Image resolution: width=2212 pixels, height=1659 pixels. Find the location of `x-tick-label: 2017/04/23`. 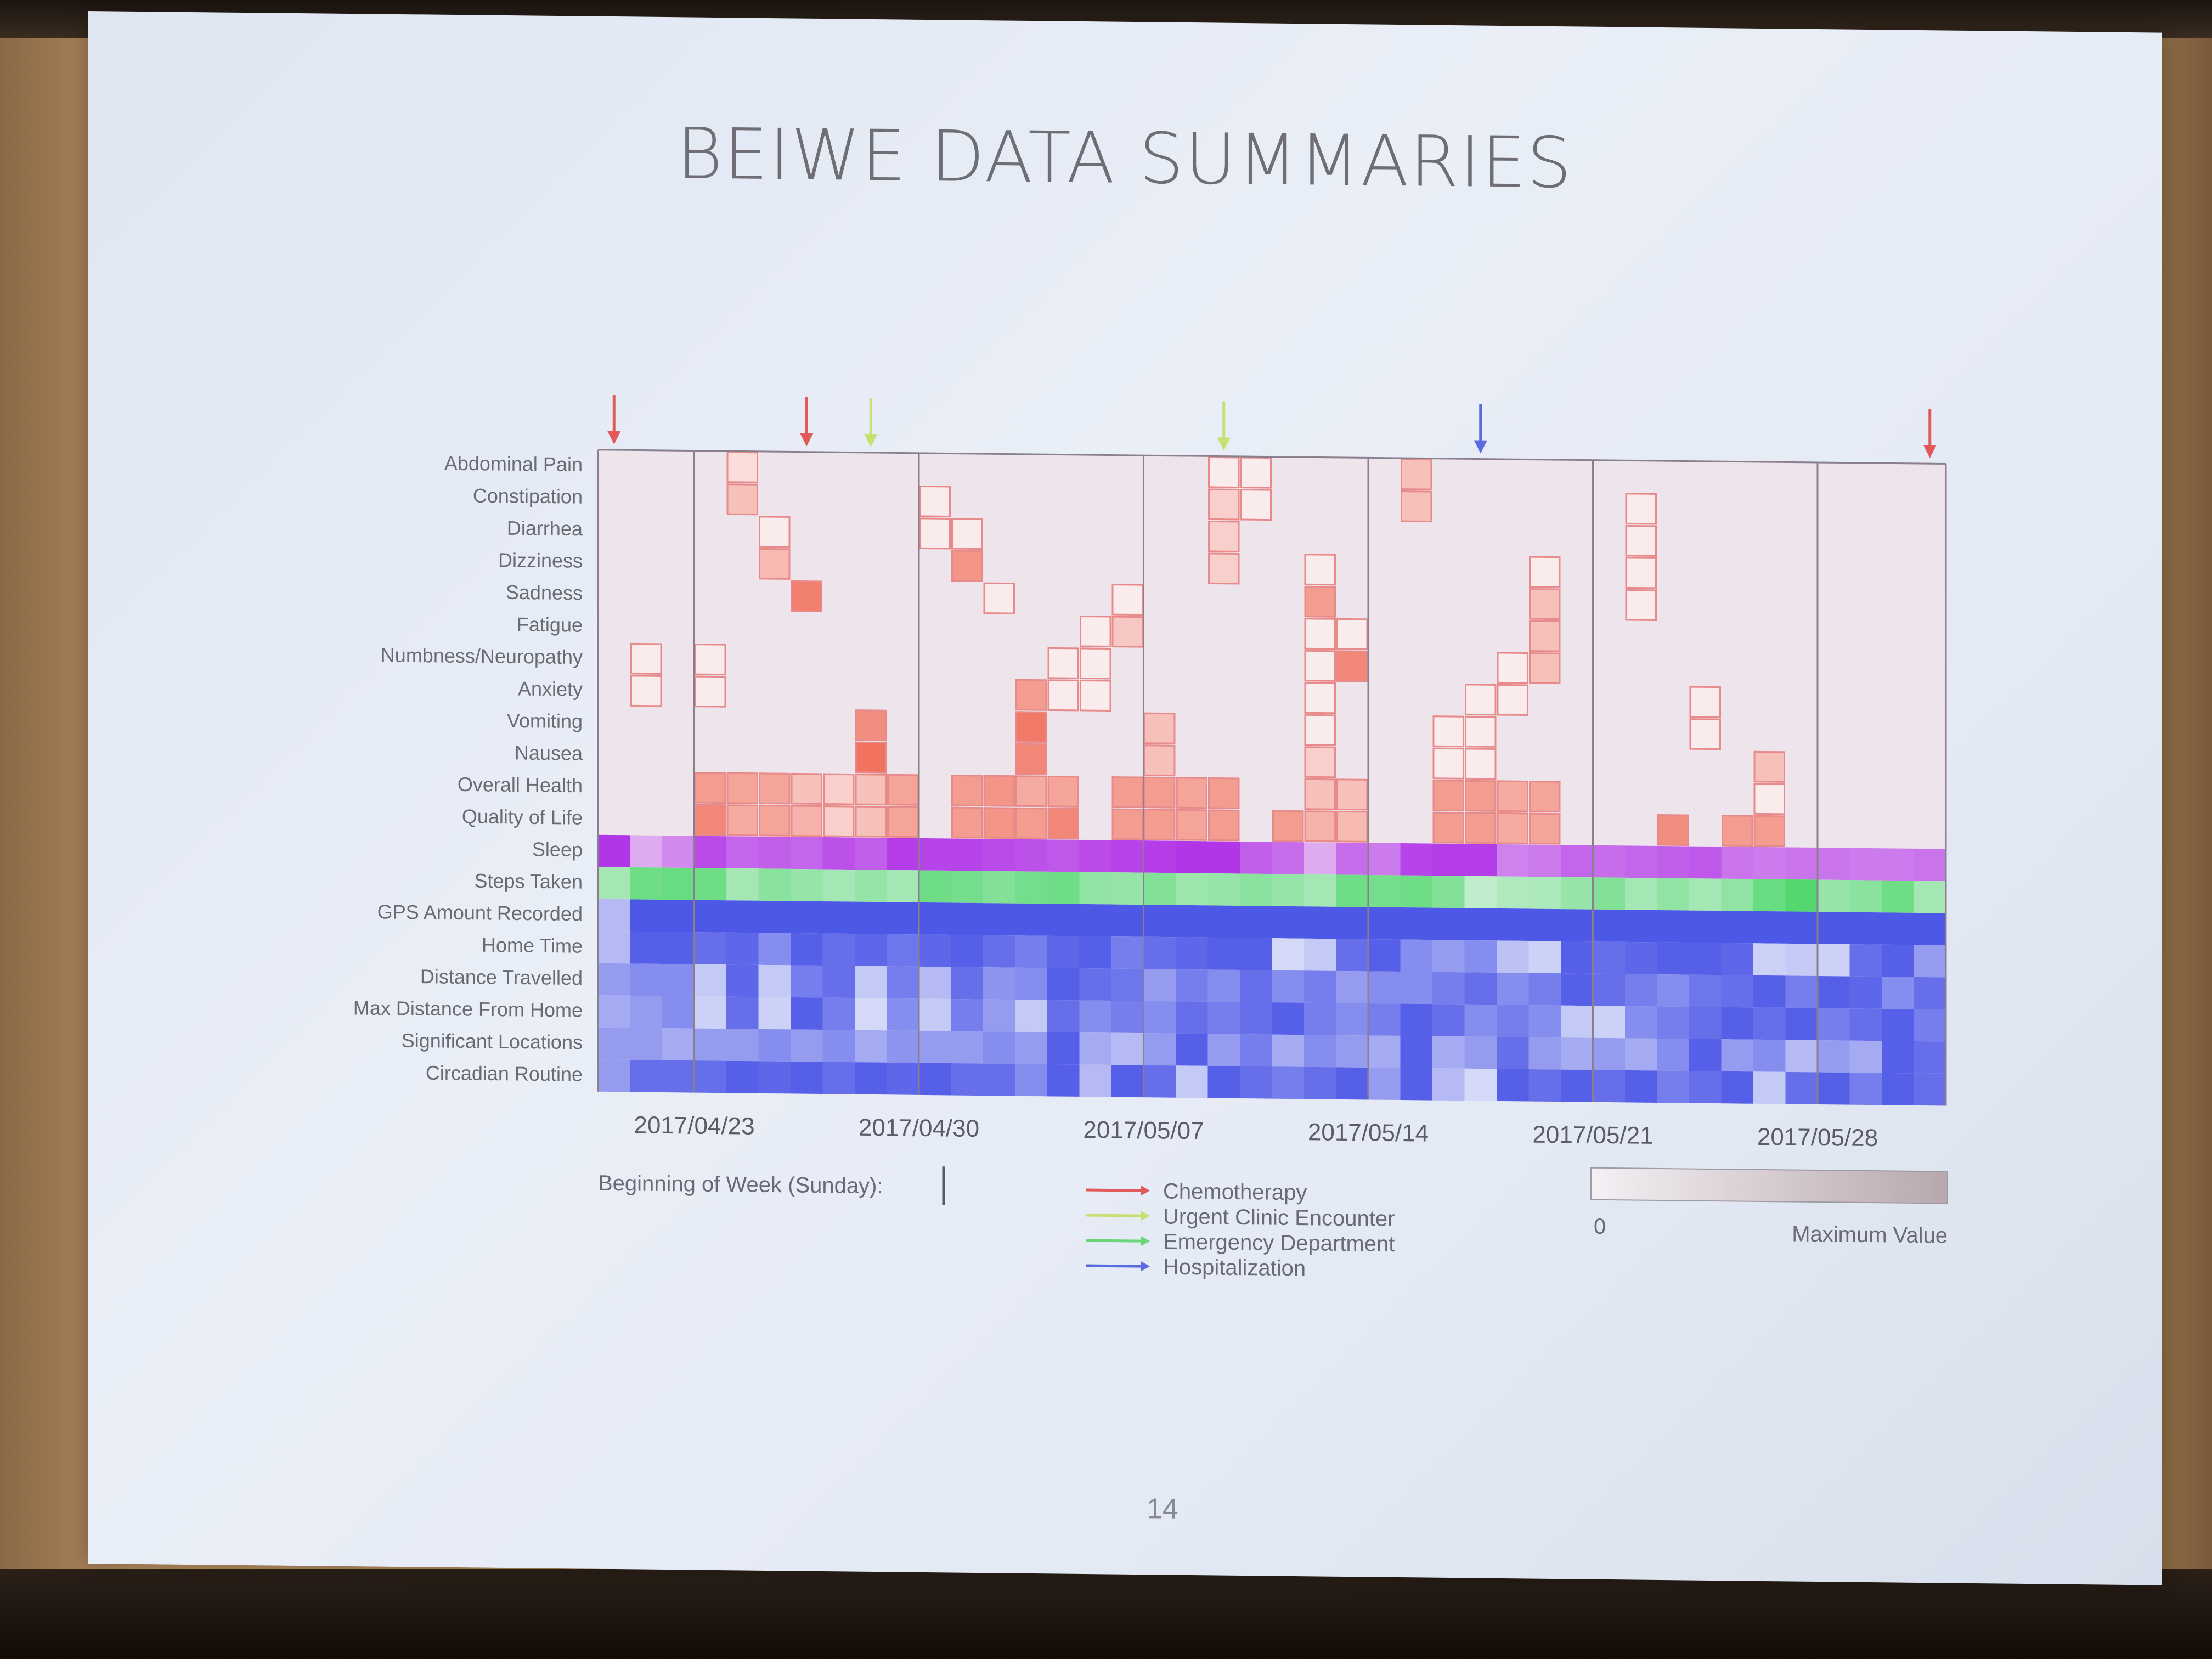

x-tick-label: 2017/04/23 is located at coordinates (694, 1125).